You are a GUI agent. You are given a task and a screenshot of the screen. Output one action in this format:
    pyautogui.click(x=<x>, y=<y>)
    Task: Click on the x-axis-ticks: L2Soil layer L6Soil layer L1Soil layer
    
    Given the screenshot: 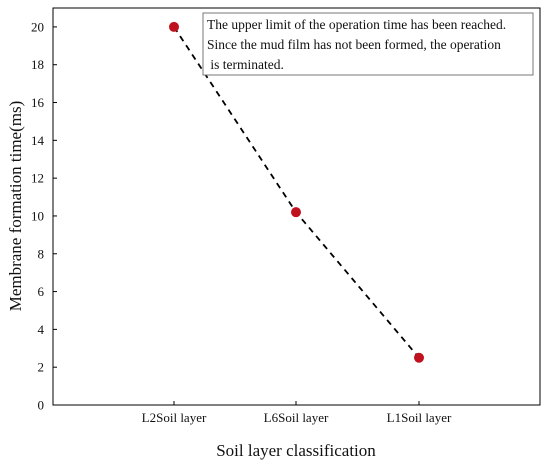 What is the action you would take?
    pyautogui.click(x=297, y=413)
    